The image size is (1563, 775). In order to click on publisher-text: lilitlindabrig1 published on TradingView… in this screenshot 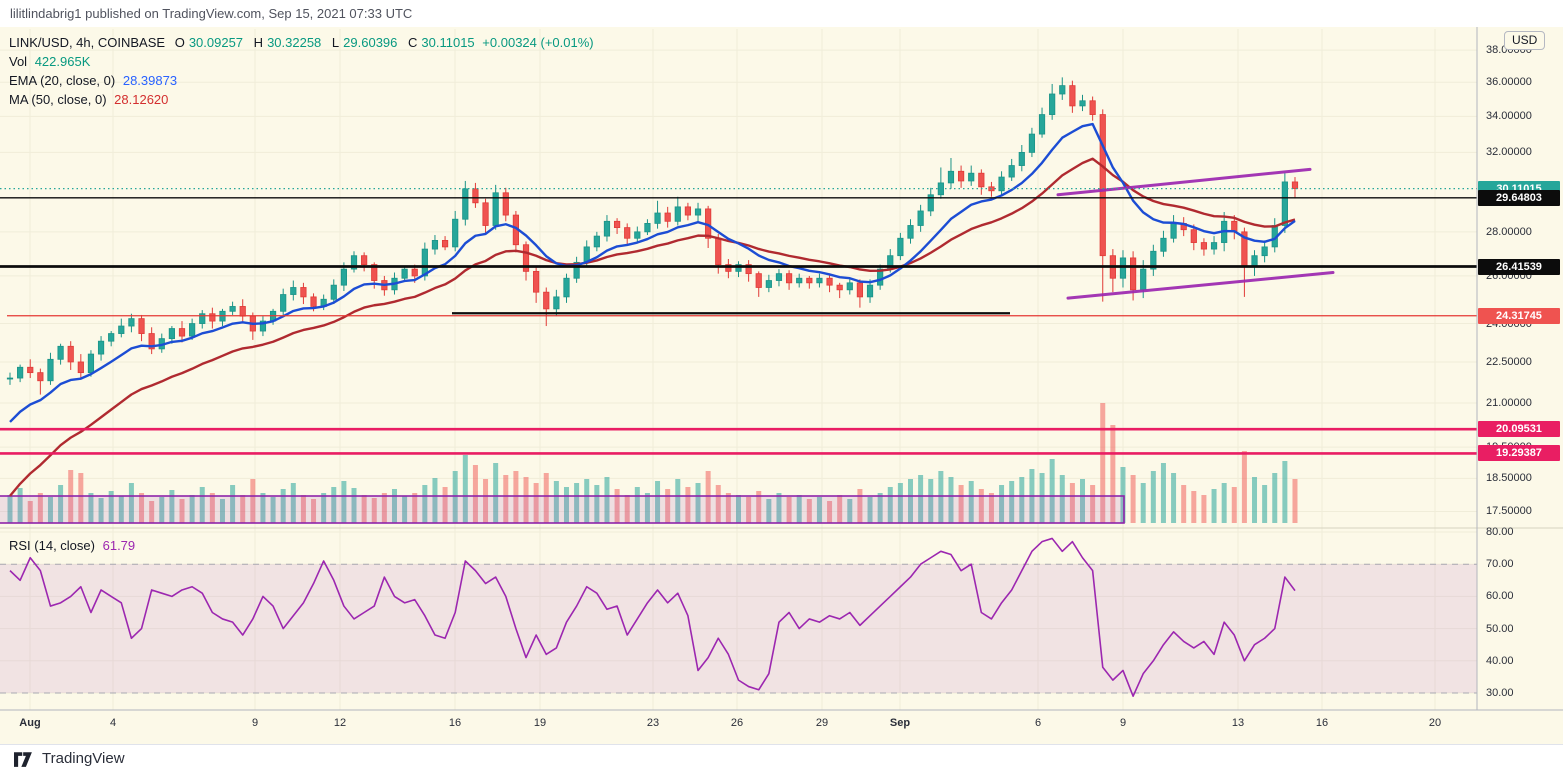, I will do `click(211, 13)`.